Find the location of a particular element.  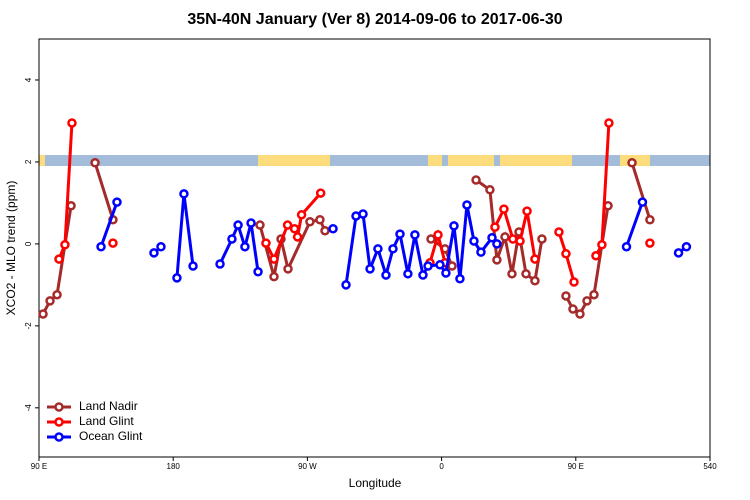

y-tick-label: 4 is located at coordinates (28, 79).